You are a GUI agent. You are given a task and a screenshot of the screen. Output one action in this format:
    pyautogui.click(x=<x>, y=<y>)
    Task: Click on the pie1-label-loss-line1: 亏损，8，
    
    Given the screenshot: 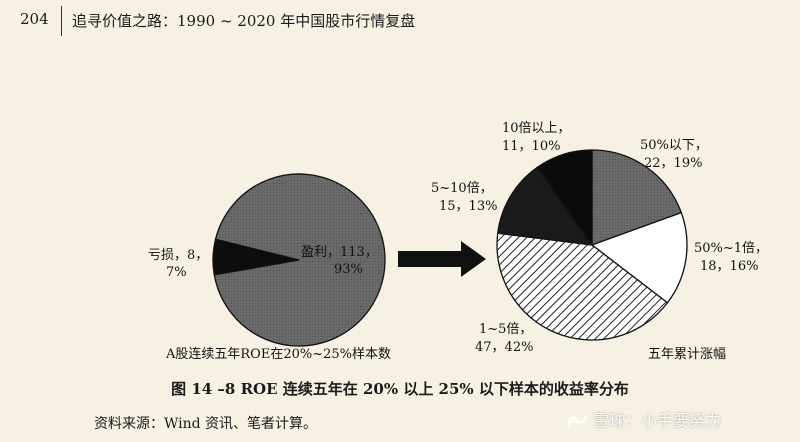 What is the action you would take?
    pyautogui.click(x=178, y=255)
    